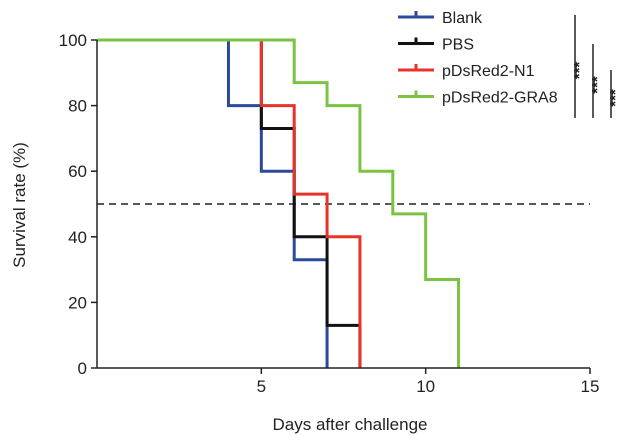 The width and height of the screenshot is (634, 441). I want to click on legend-label: PBS, so click(458, 45).